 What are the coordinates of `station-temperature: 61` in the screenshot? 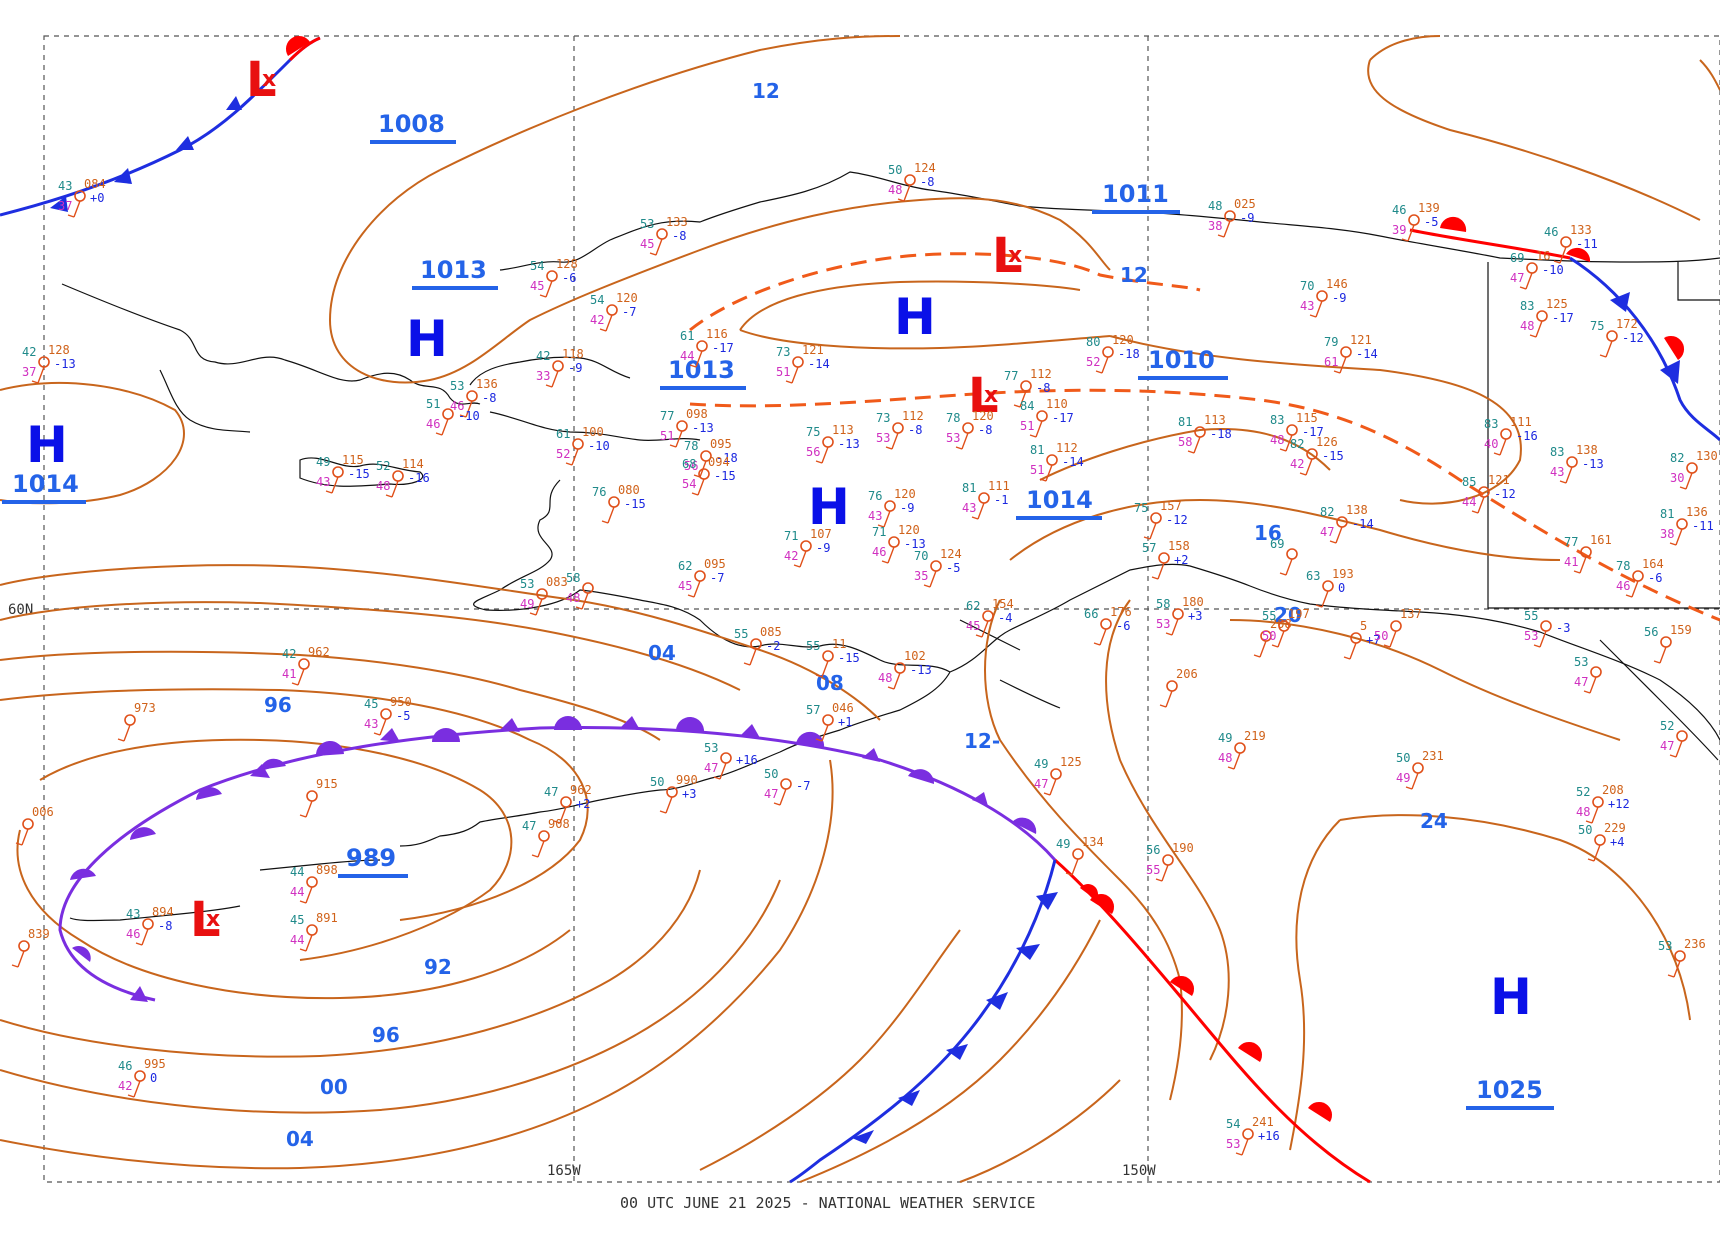 It's located at (563, 434).